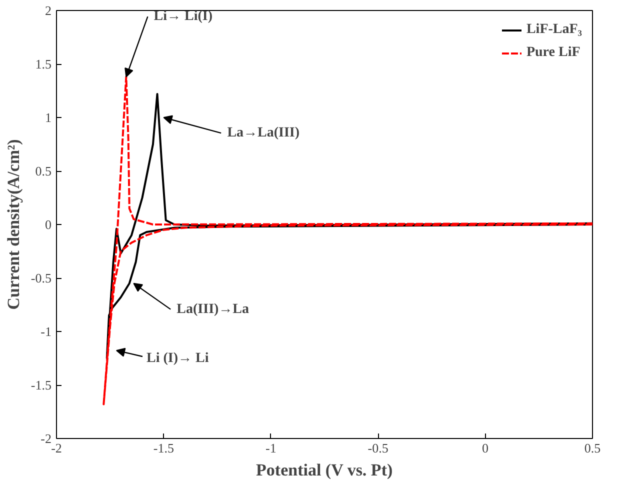 Image resolution: width=617 pixels, height=487 pixels. What do you see at coordinates (324, 470) in the screenshot?
I see `x-axis-title: Potential (V vs. Pt)` at bounding box center [324, 470].